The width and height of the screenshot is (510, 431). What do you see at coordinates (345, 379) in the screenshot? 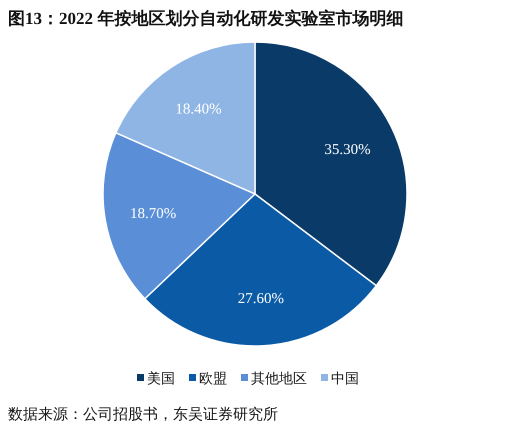
I see `legend-label: 中国` at bounding box center [345, 379].